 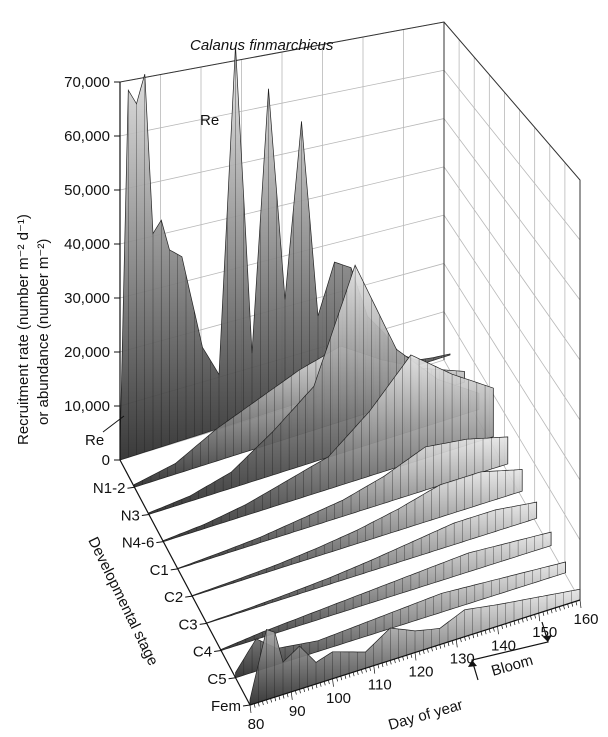 What do you see at coordinates (87, 244) in the screenshot?
I see `y-tick-label: 40,000` at bounding box center [87, 244].